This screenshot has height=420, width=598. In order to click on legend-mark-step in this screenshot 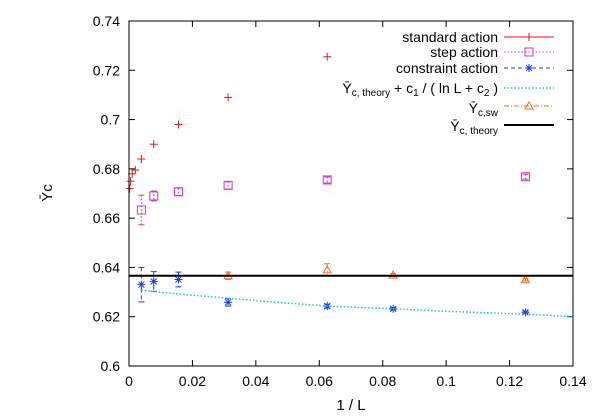, I will do `click(529, 52)`.